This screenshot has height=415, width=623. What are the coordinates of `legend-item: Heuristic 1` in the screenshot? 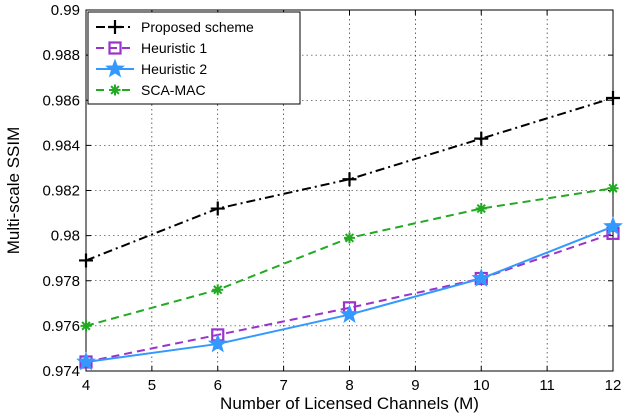 It's located at (151, 48).